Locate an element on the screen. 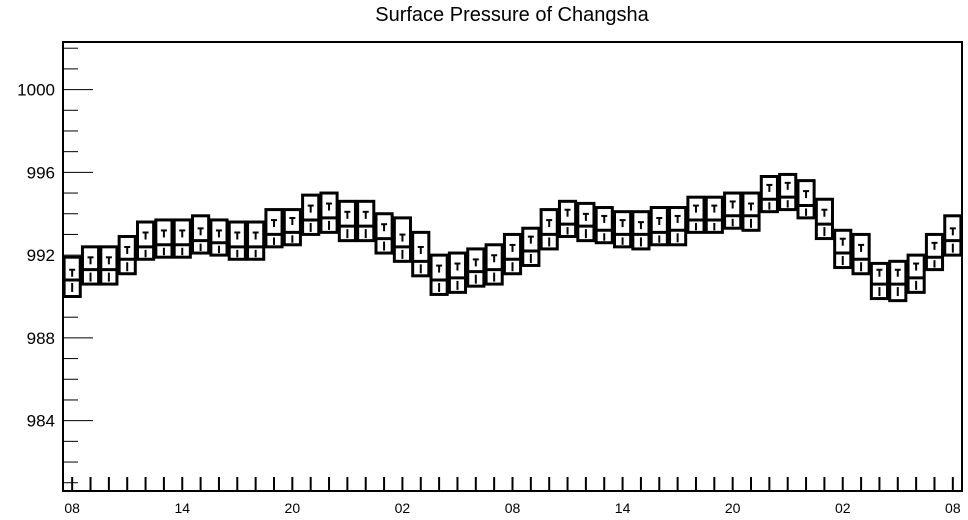 Image resolution: width=968 pixels, height=520 pixels. y-tick-label: 984 is located at coordinates (41, 421).